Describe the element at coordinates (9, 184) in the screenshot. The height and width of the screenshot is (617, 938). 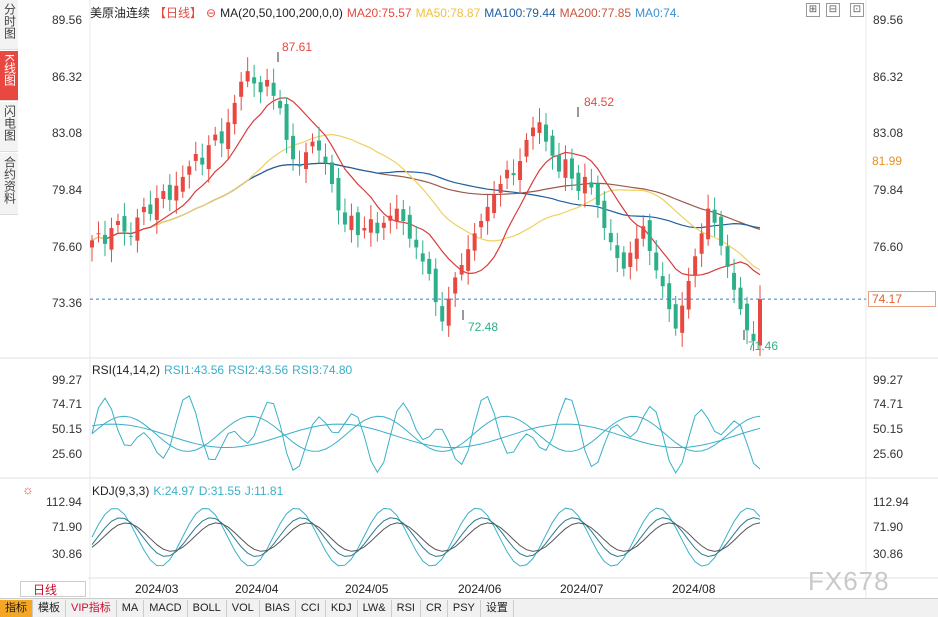
I see `tab-contract: 合约资料` at that location.